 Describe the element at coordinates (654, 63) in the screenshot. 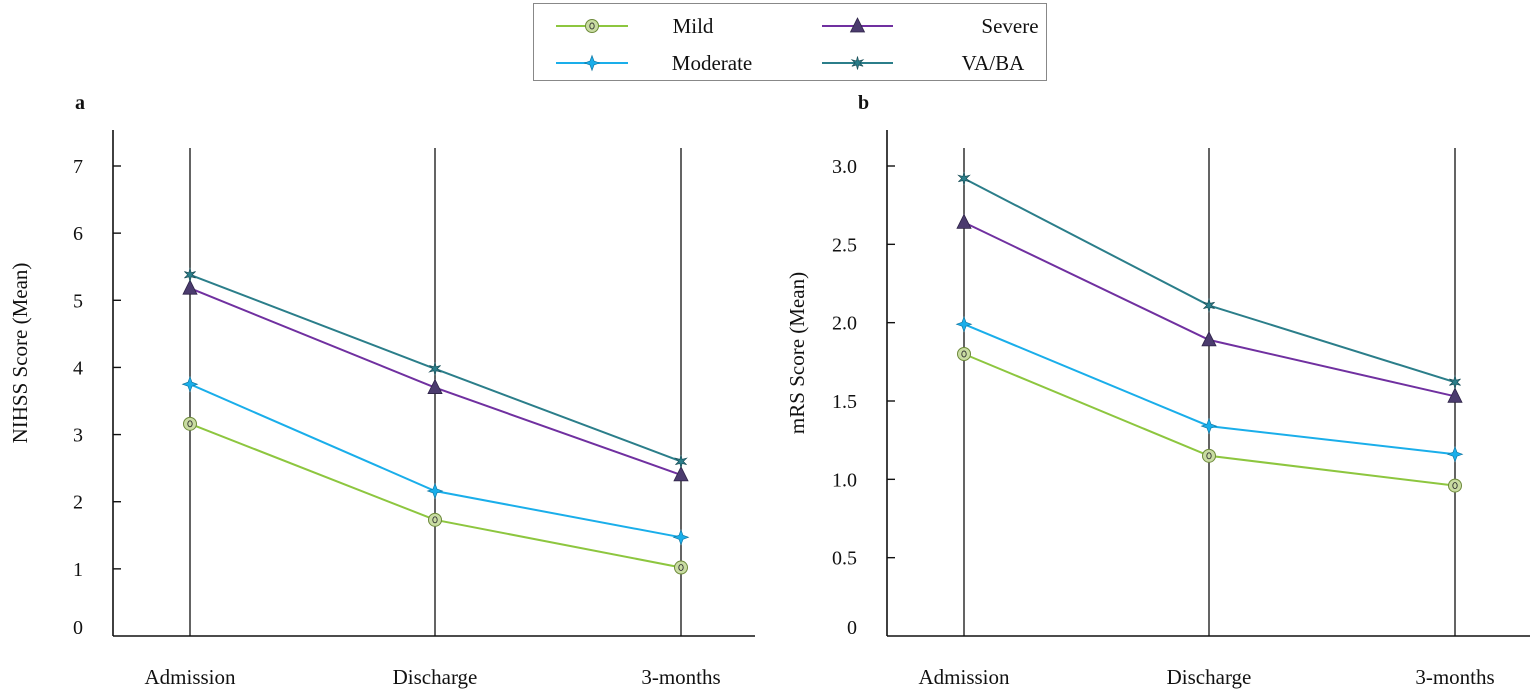

I see `legend-item-moderate: Moderate` at that location.